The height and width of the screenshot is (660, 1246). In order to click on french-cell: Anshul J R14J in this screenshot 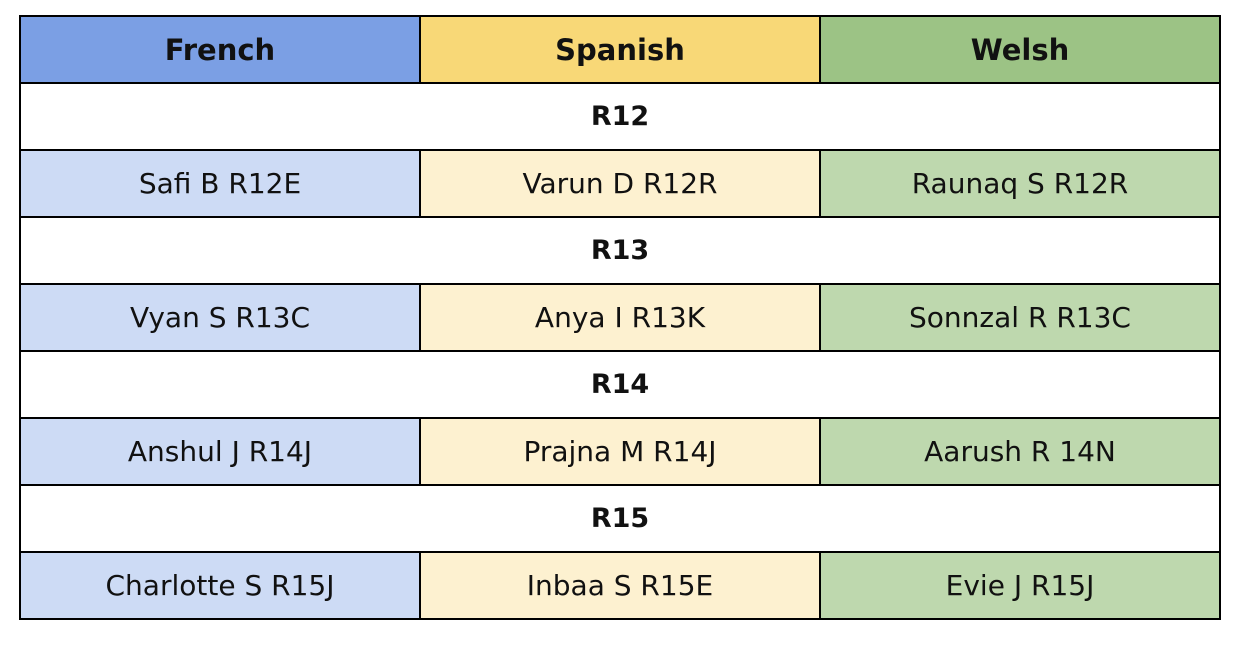, I will do `click(220, 451)`.